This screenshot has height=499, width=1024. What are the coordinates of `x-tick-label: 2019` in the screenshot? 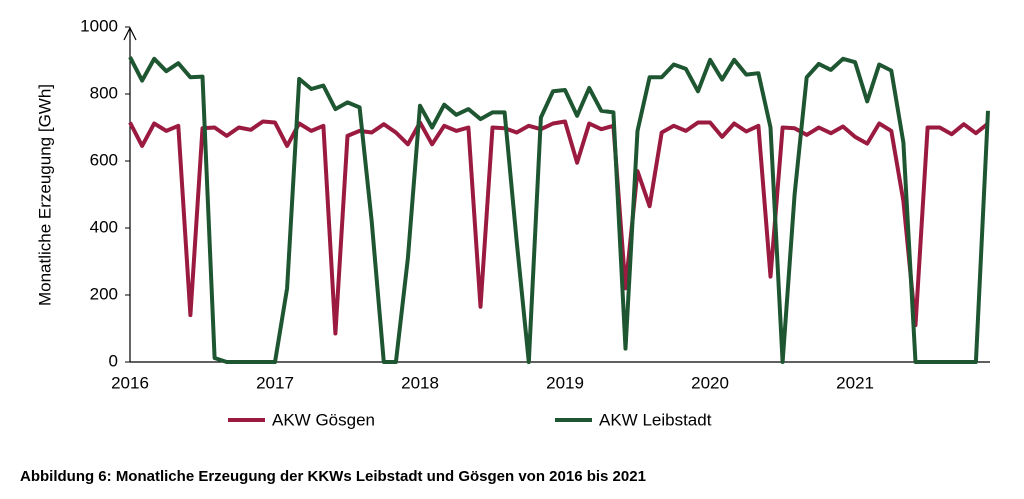 It's located at (565, 382).